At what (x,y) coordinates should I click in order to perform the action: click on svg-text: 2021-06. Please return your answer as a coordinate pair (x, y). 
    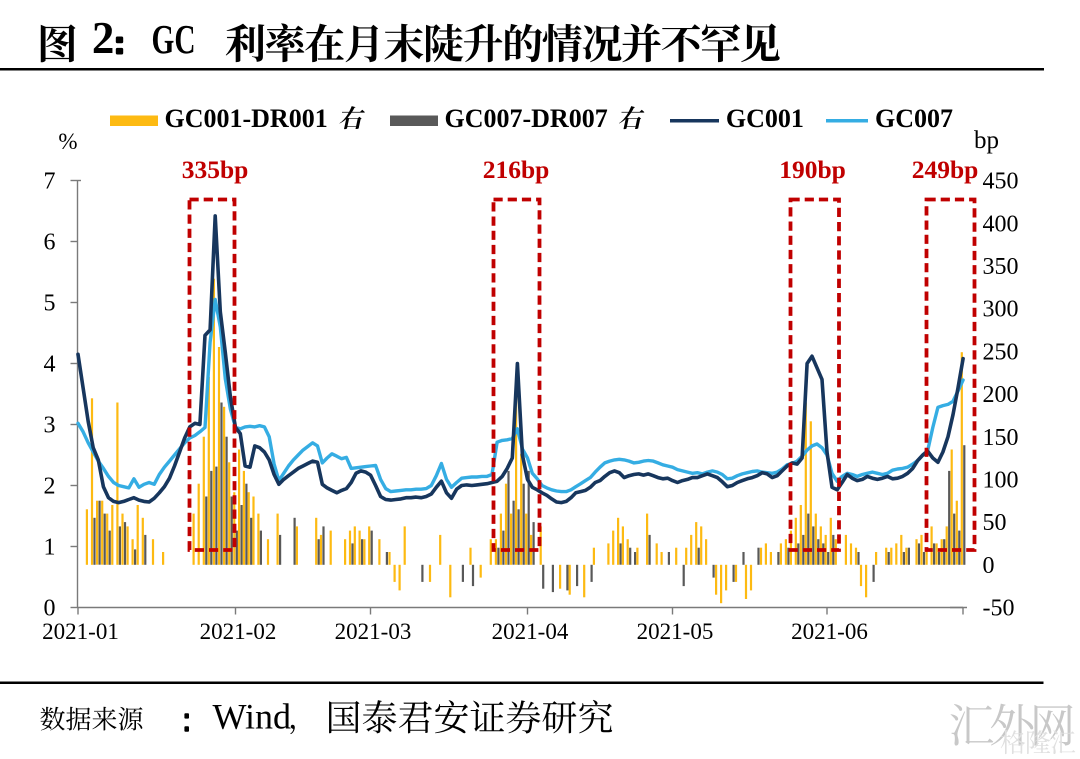
    Looking at the image, I should click on (829, 631).